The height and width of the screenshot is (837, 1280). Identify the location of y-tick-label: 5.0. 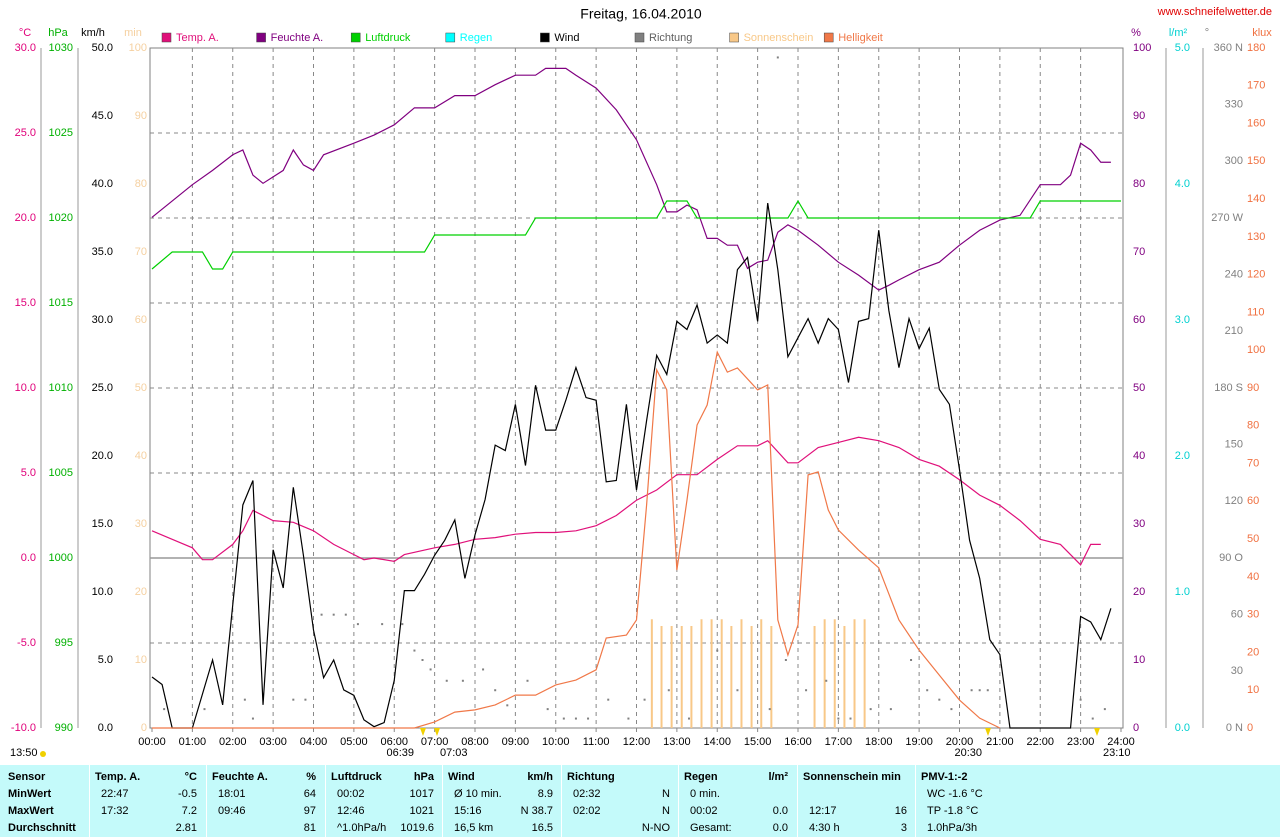
(1182, 48).